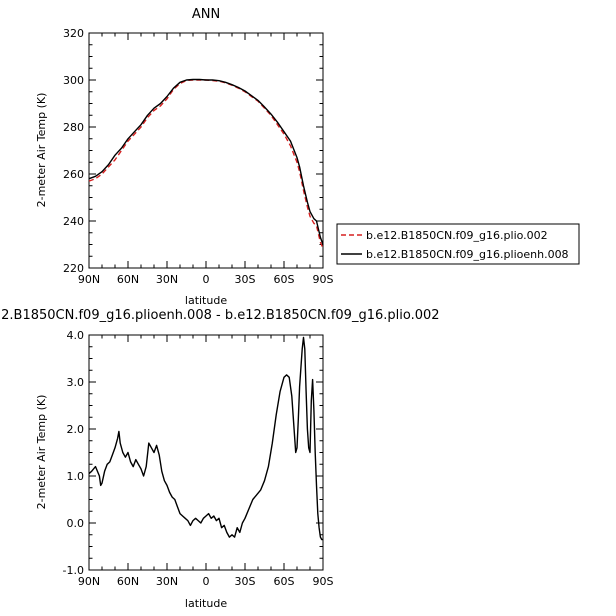 The image size is (616, 616). I want to click on y-tick-label: 1.0, so click(76, 476).